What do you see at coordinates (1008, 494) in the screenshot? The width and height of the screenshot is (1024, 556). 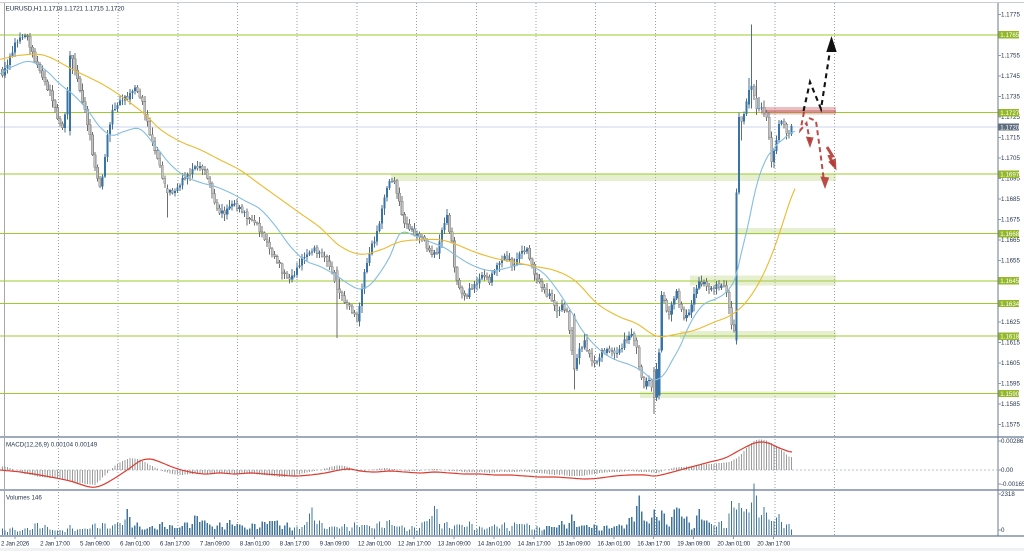 I see `svg-text: 2318` at bounding box center [1008, 494].